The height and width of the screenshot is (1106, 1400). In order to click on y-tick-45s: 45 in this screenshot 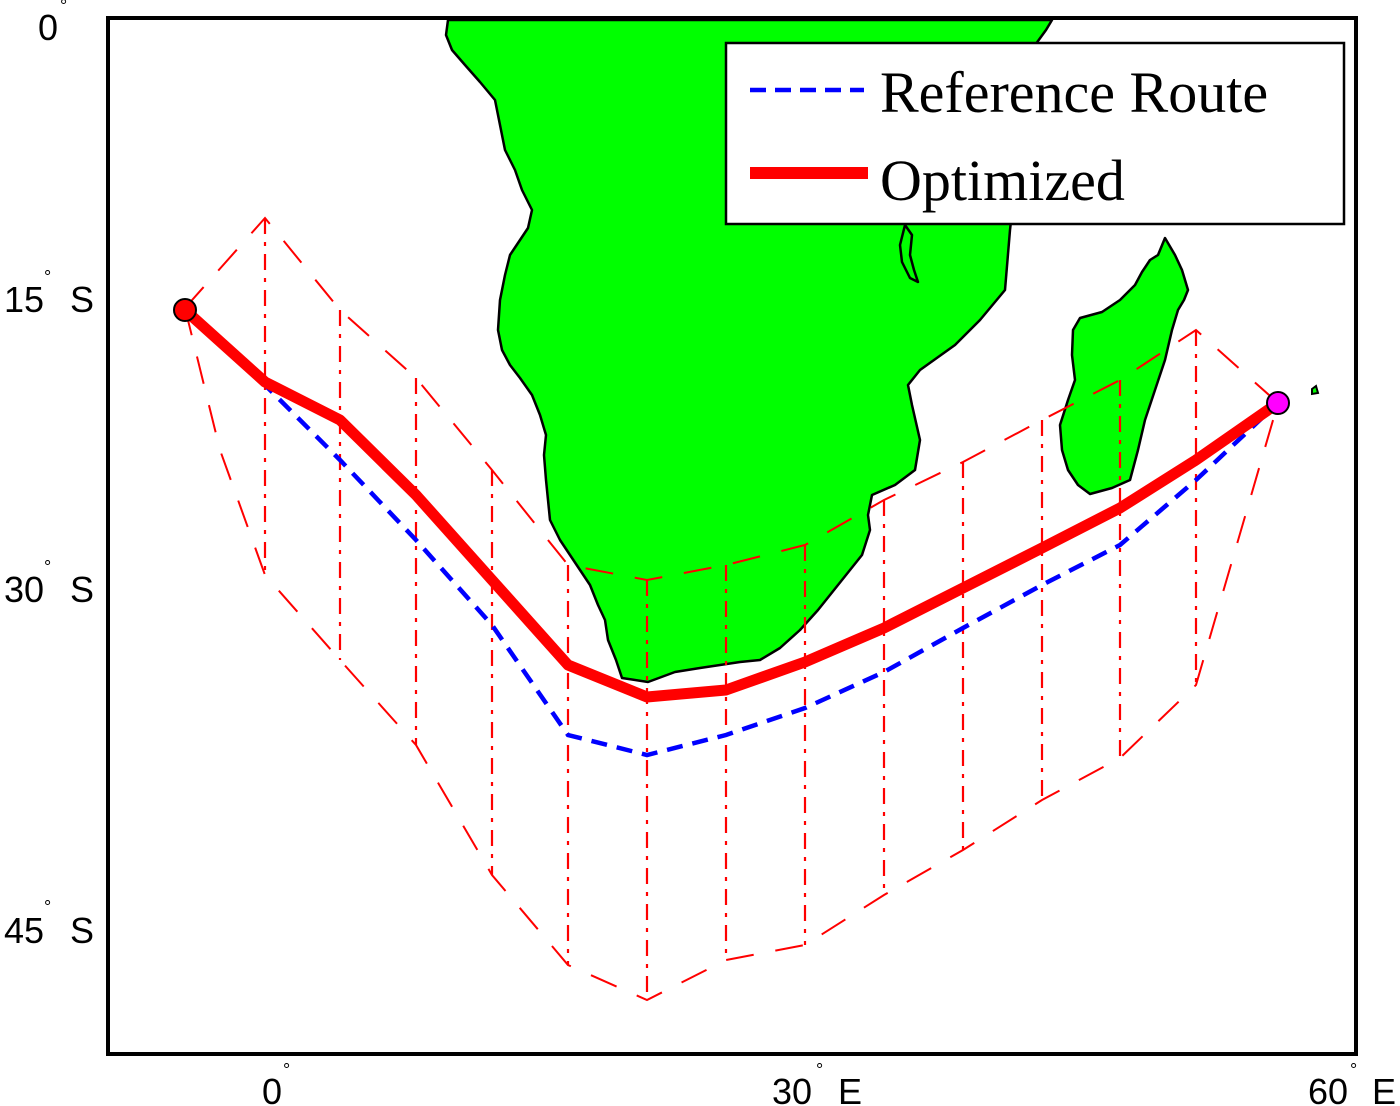, I will do `click(24, 930)`.